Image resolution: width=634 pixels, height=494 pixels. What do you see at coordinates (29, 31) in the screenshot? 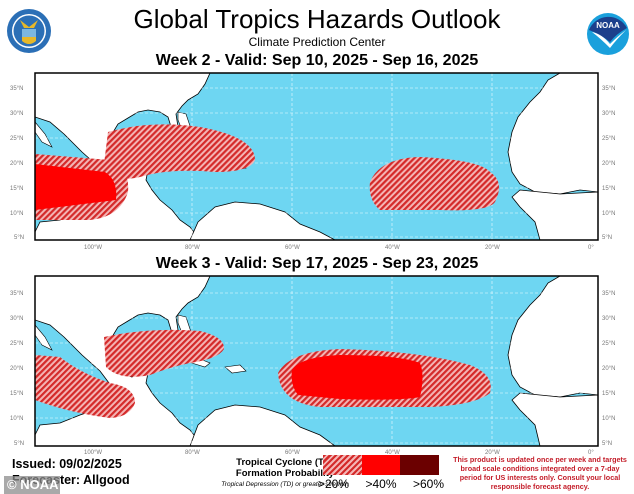
I see `commerce-seal-logo` at bounding box center [29, 31].